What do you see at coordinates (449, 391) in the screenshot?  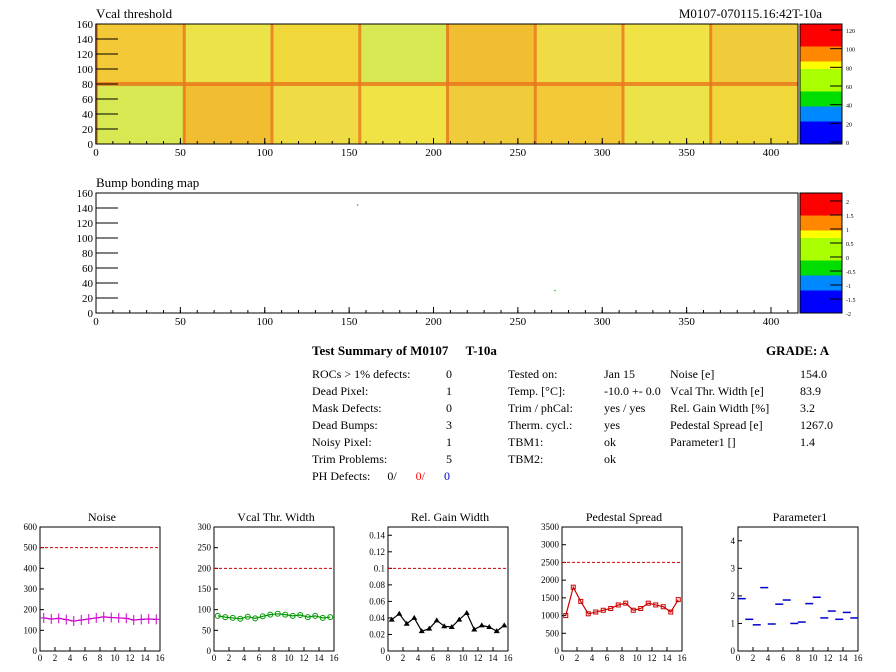 I see `defect-value: 1` at bounding box center [449, 391].